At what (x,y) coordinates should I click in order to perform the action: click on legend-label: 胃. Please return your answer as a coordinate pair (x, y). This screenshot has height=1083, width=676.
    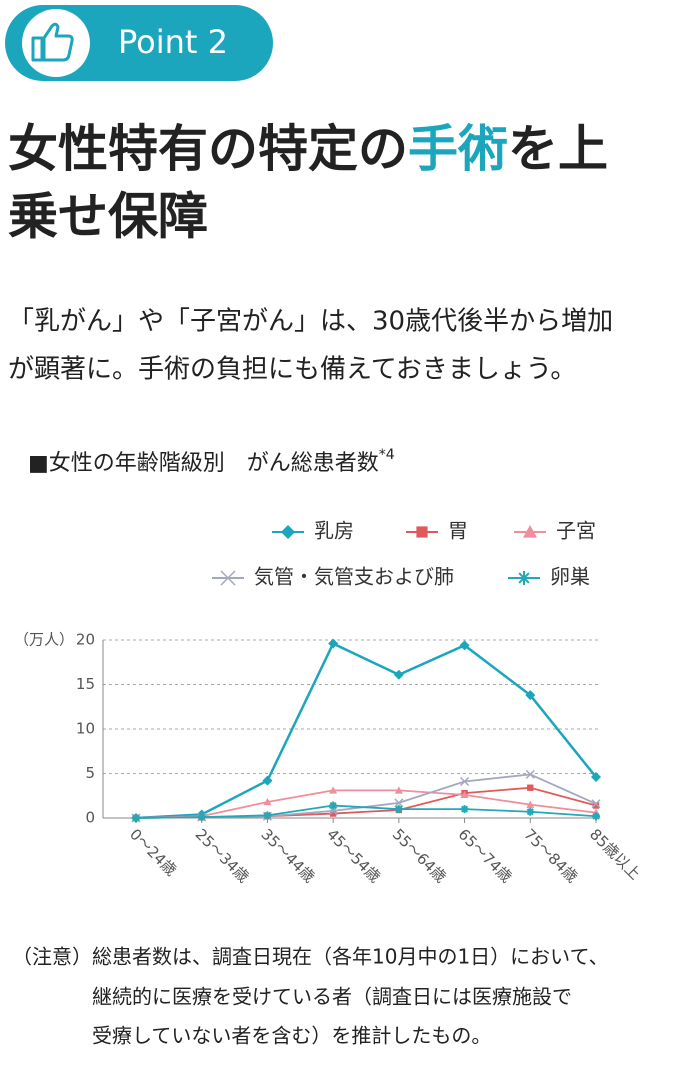
    Looking at the image, I should click on (458, 531).